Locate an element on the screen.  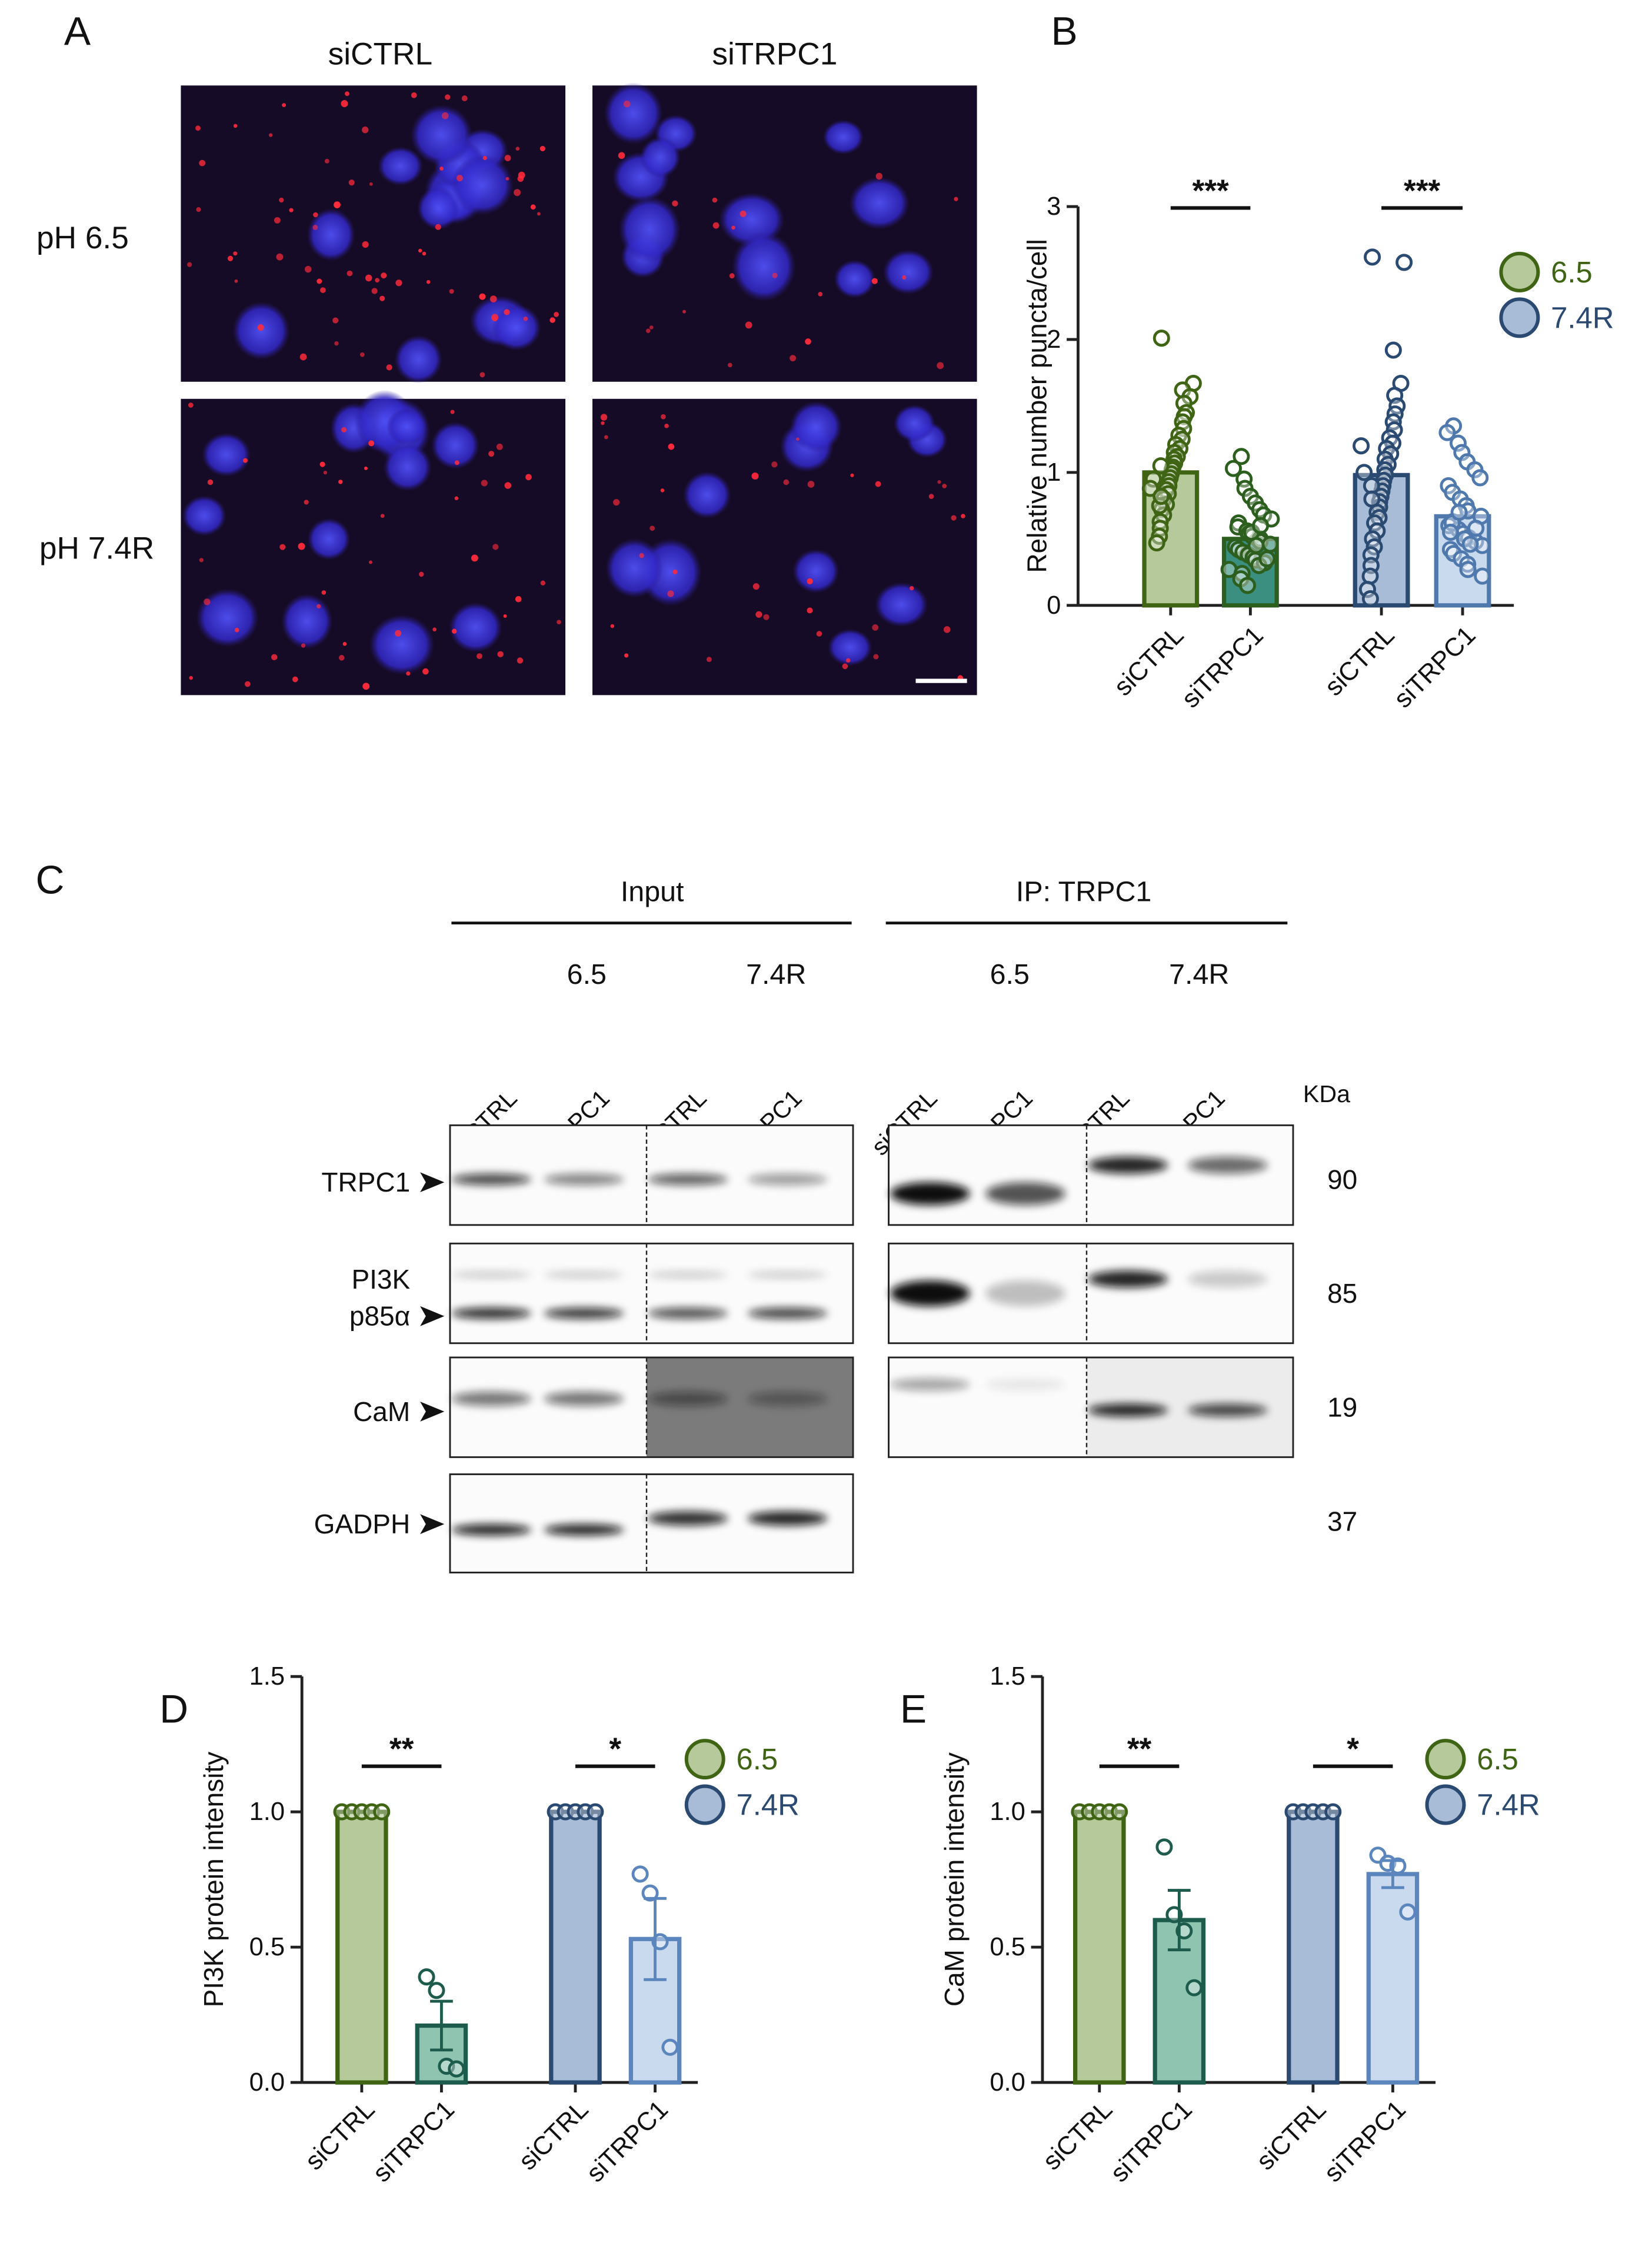
significance-label: ** is located at coordinates (401, 1749).